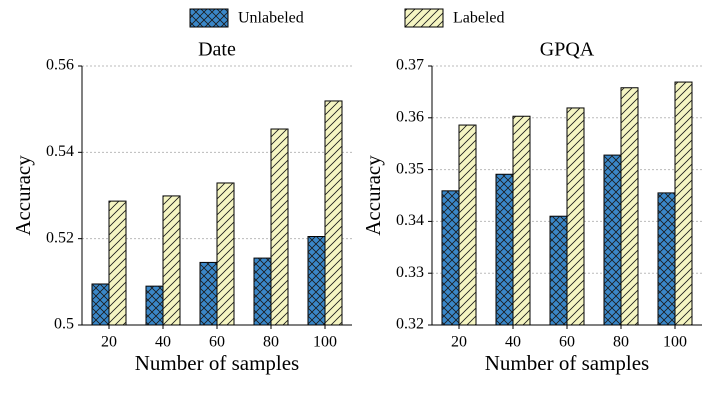 This screenshot has width=715, height=409. I want to click on legend-label: Unlabeled, so click(271, 18).